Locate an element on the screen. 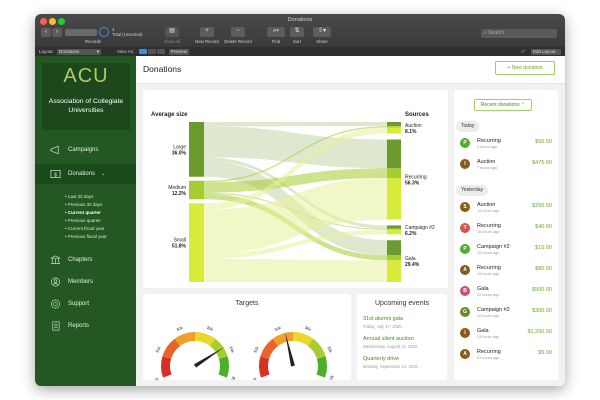 This screenshot has height=400, width=600. gauge-tick-label: $2k is located at coordinates (255, 350).